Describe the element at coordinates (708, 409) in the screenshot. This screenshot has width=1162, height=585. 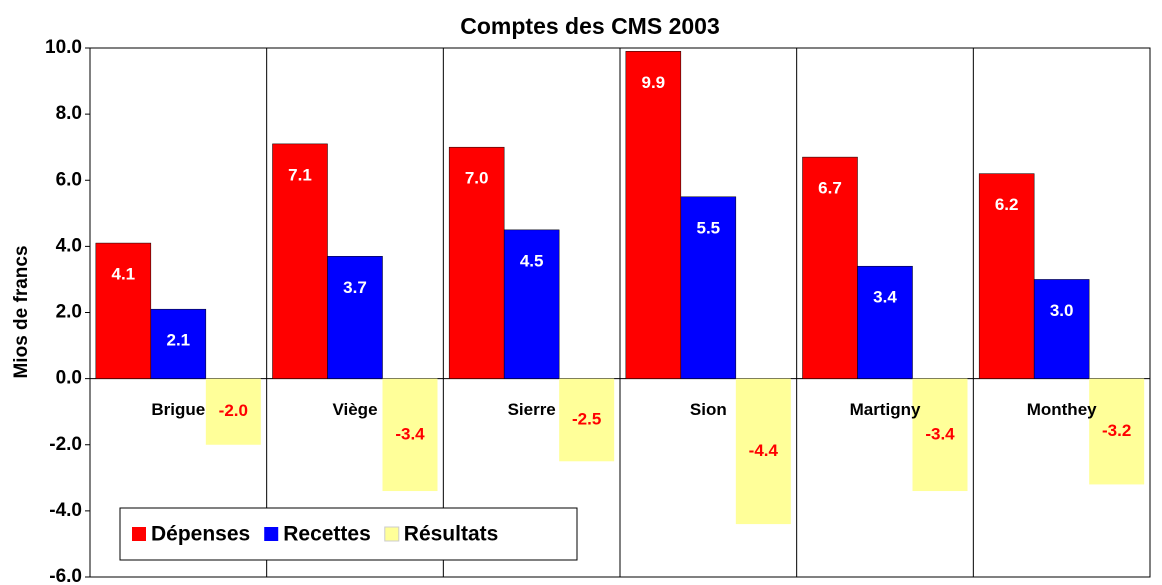
I see `x-tick-label: Sion` at that location.